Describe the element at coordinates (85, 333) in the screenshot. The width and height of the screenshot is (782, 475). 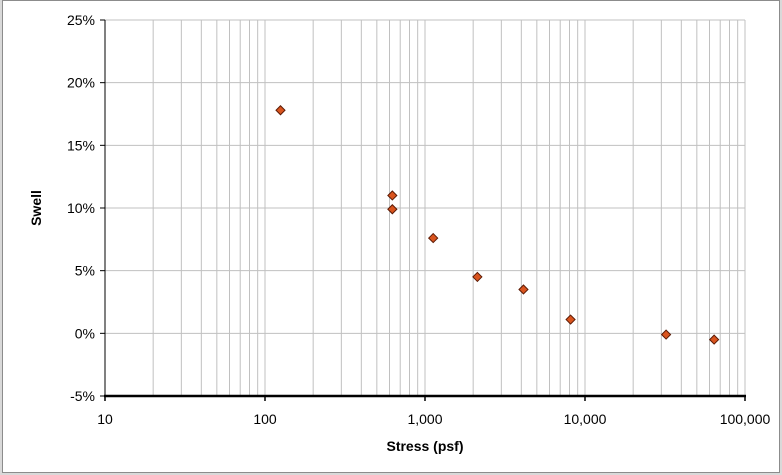
I see `y-tick-label: 0%` at that location.